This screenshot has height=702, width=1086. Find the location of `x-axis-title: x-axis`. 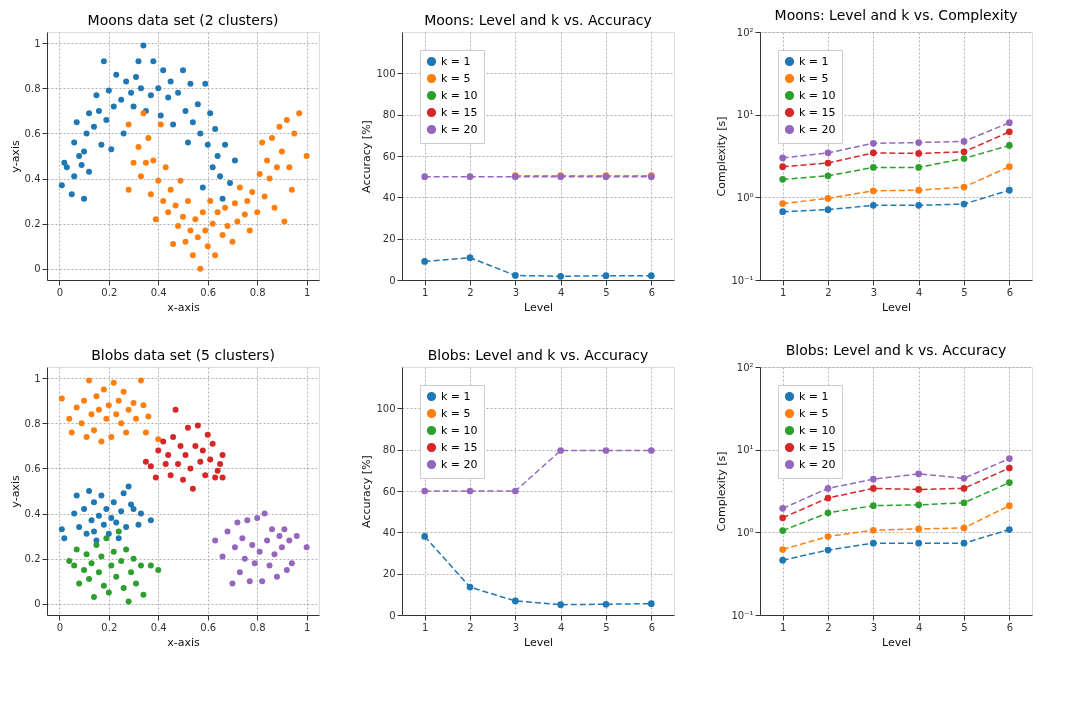

x-axis-title: x-axis is located at coordinates (184, 642).